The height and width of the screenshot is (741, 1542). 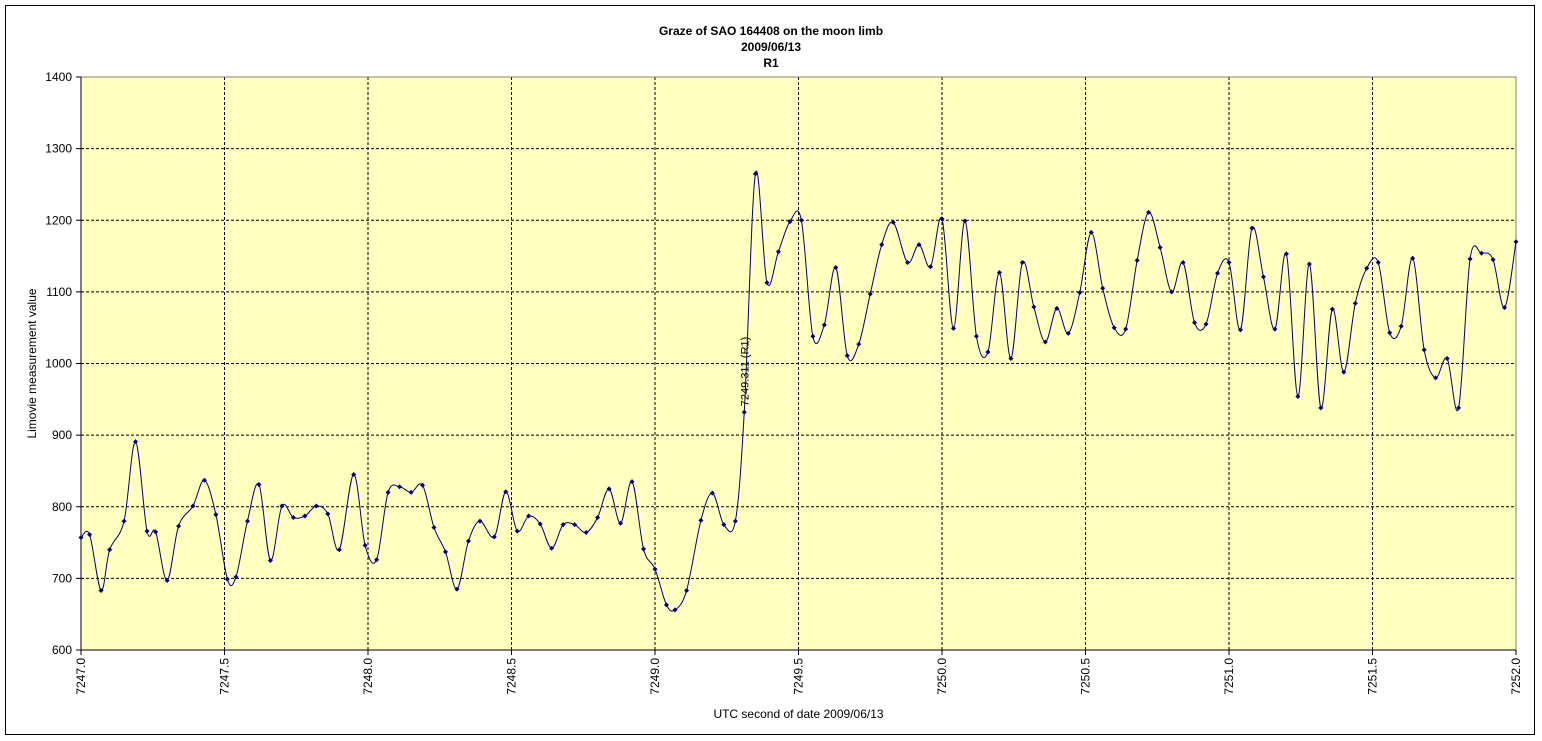 I want to click on x-tick-label-2: 7248.0, so click(x=368, y=676).